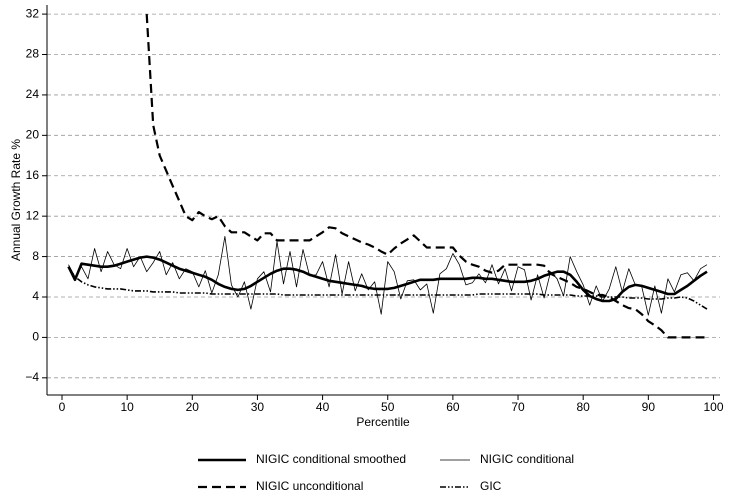 Image resolution: width=730 pixels, height=501 pixels. What do you see at coordinates (453, 407) in the screenshot?
I see `x-tick-label: 60` at bounding box center [453, 407].